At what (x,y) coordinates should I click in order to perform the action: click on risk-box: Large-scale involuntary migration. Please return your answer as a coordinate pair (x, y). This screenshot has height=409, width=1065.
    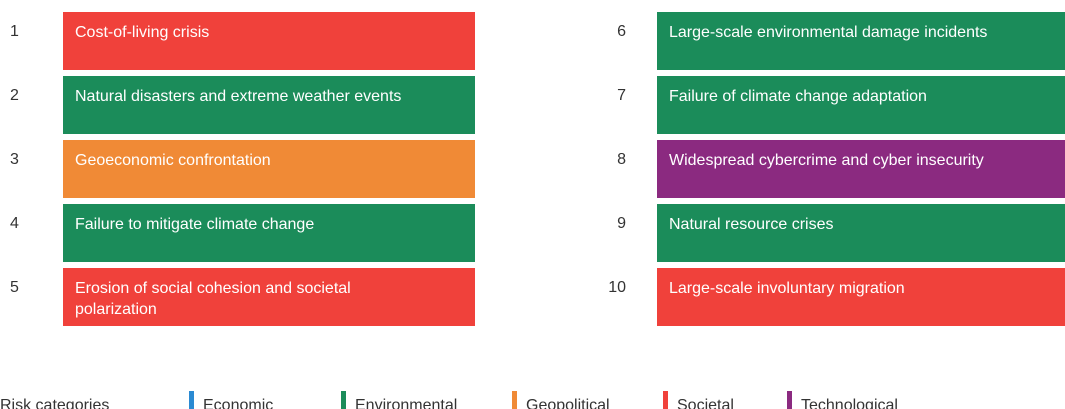
    Looking at the image, I should click on (861, 297).